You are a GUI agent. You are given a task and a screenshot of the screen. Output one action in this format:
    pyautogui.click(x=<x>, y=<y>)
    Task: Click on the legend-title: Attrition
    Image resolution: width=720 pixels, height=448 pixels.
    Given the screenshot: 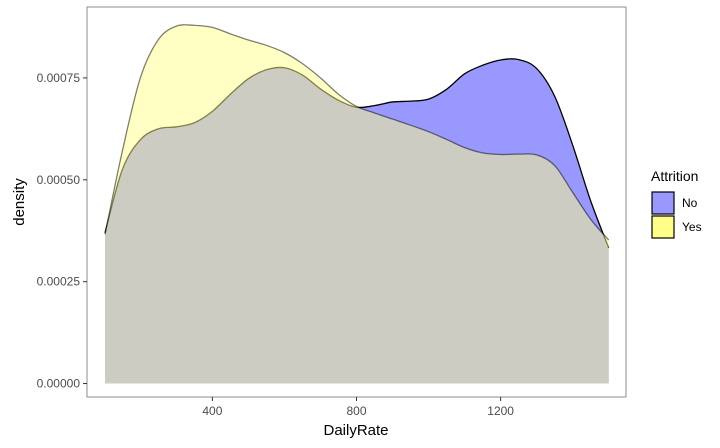 What is the action you would take?
    pyautogui.click(x=674, y=176)
    